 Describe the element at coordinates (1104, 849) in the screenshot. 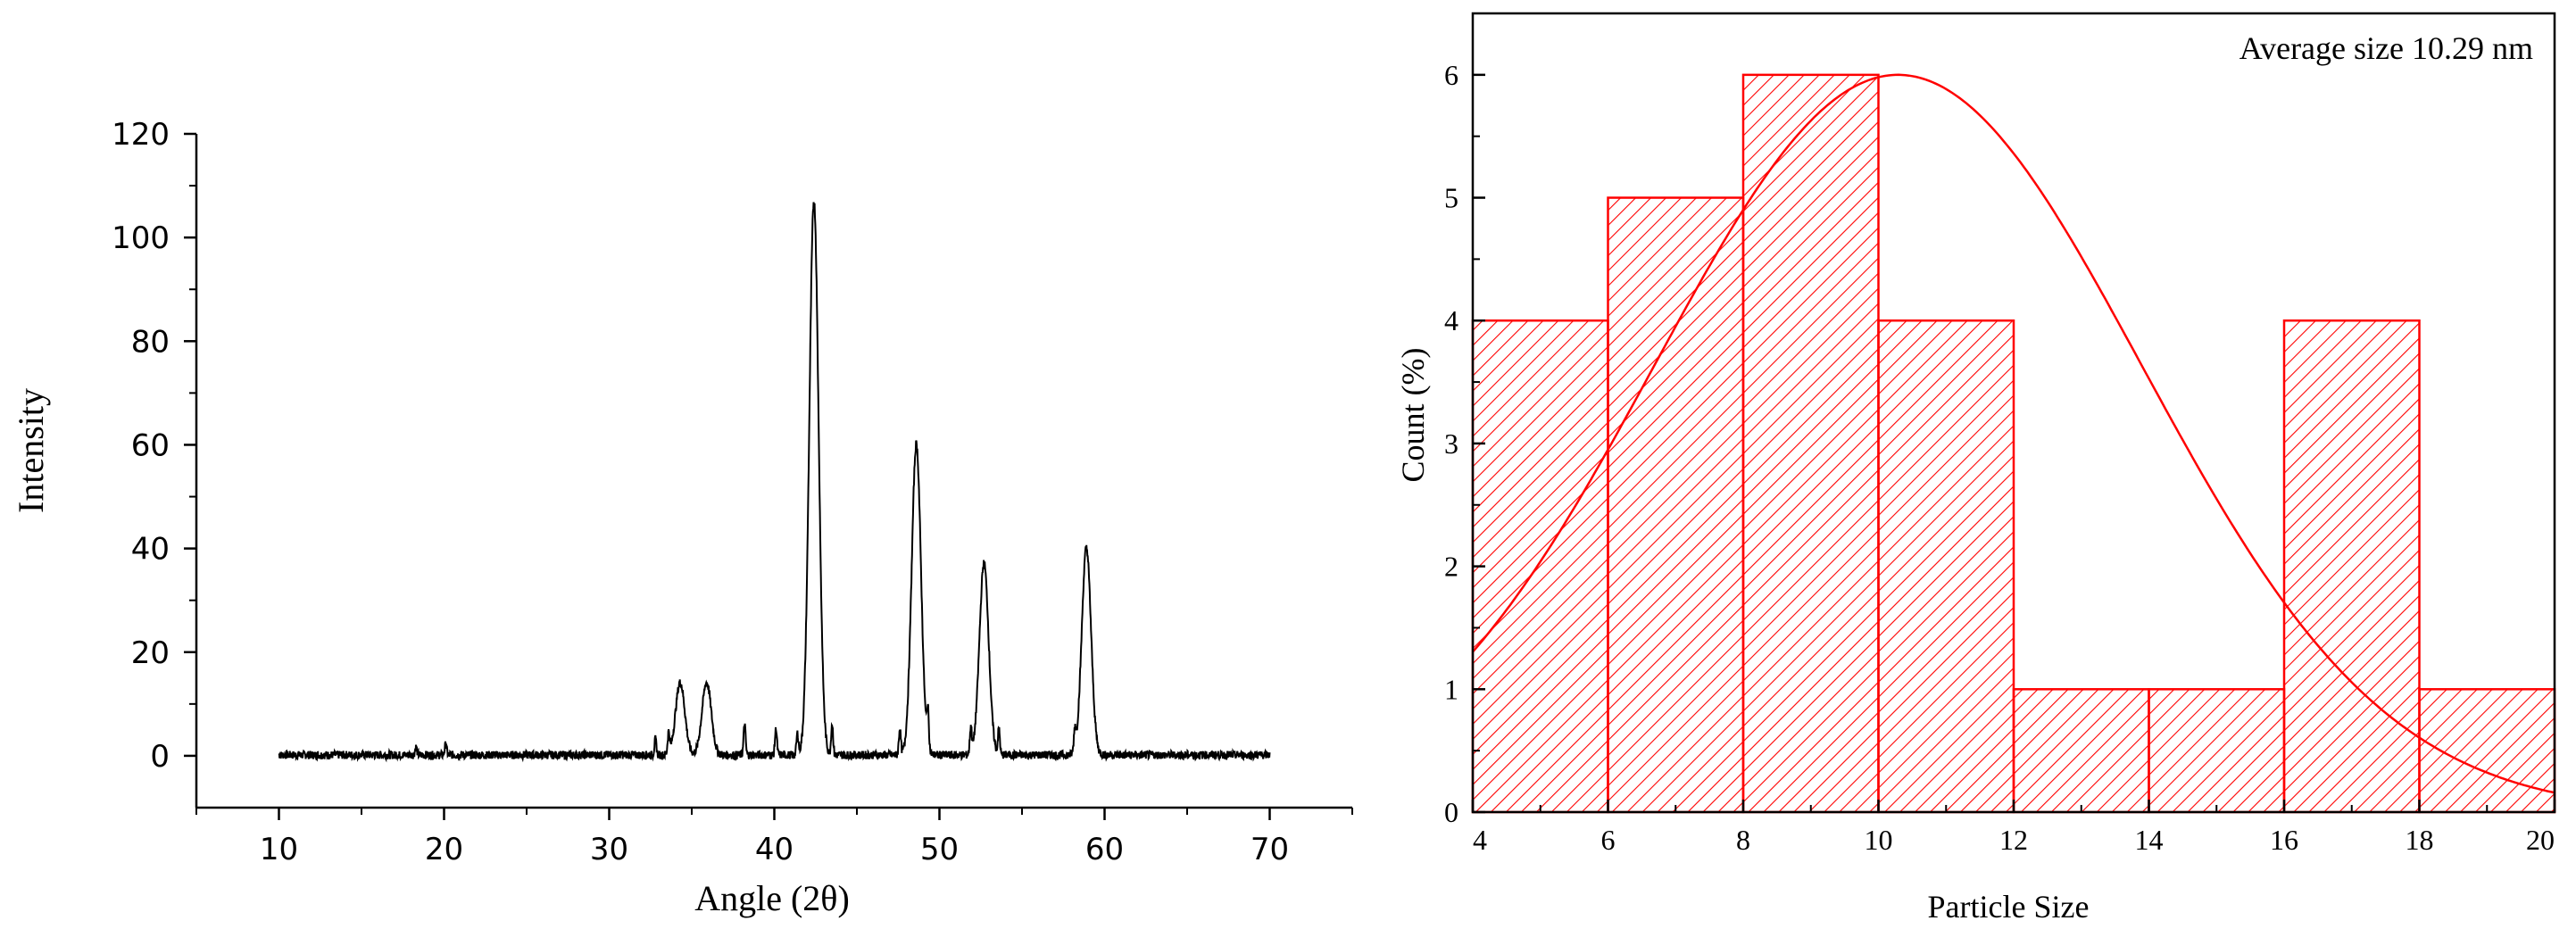

I see `xrd-x-tick-label: 60` at that location.